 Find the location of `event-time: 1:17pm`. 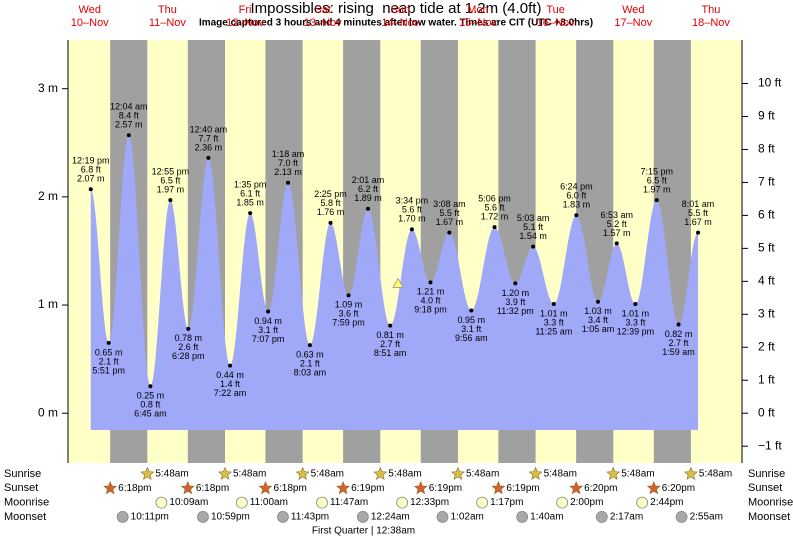

event-time: 1:17pm is located at coordinates (506, 502).